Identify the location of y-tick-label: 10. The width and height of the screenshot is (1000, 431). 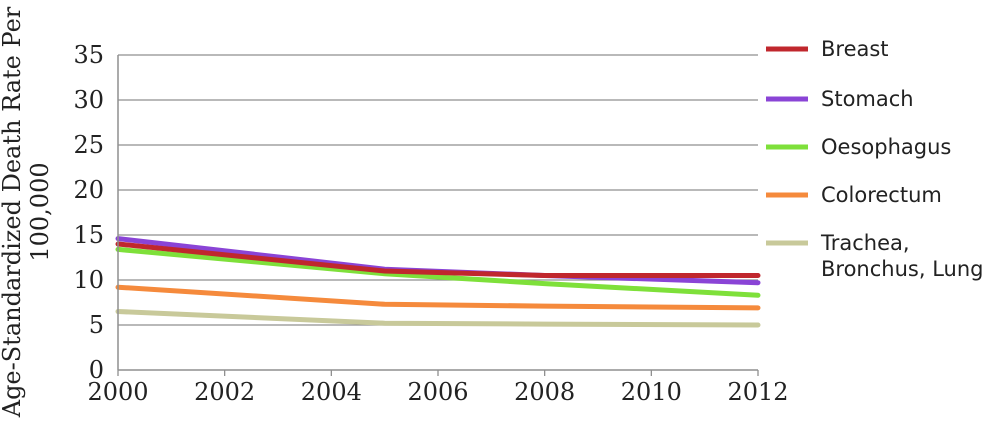
(88, 280).